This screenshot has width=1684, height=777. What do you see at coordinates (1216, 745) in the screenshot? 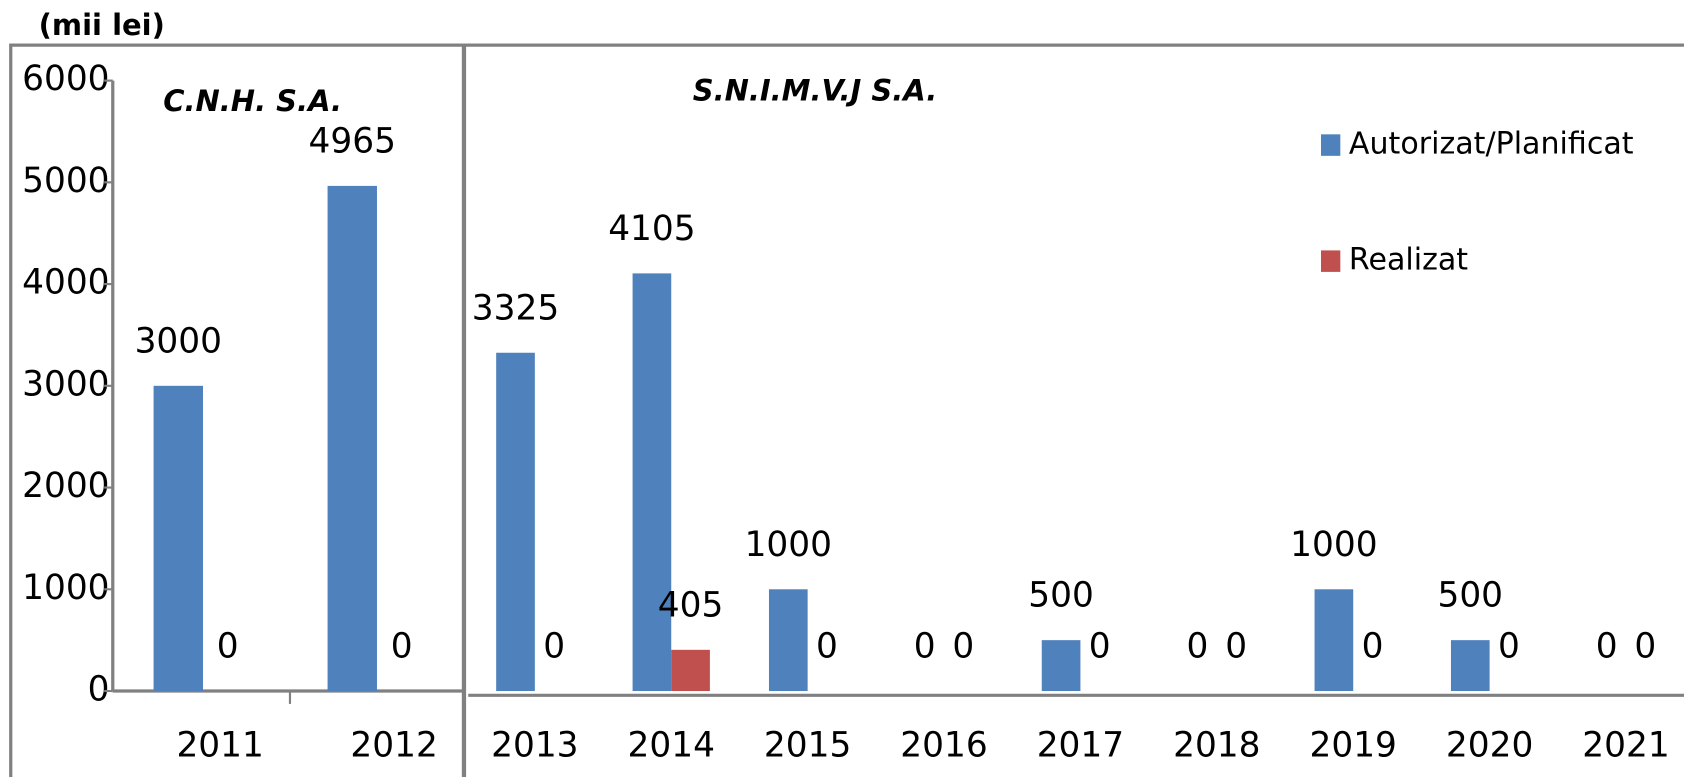
I see `x-tick-label: 2018` at bounding box center [1216, 745].